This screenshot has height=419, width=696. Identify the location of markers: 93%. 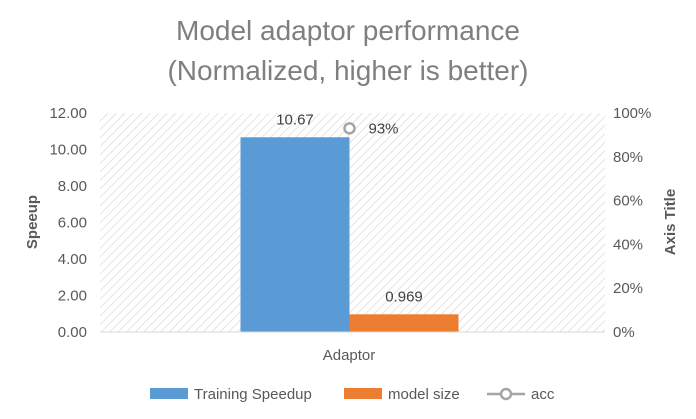
(371, 128).